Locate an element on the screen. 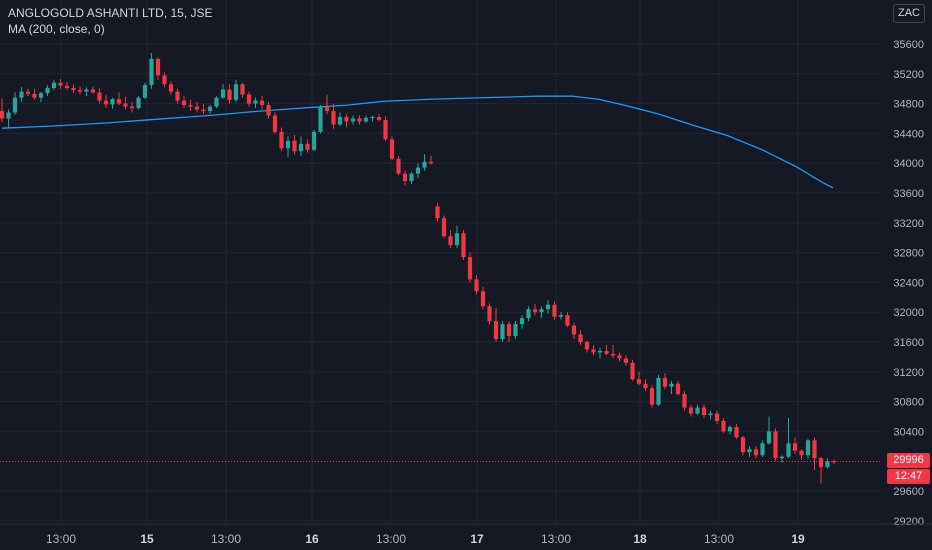 This screenshot has width=932, height=550. symbol-legend: ANGLOGOLD ASHANTI LTD, 15, JSE is located at coordinates (110, 13).